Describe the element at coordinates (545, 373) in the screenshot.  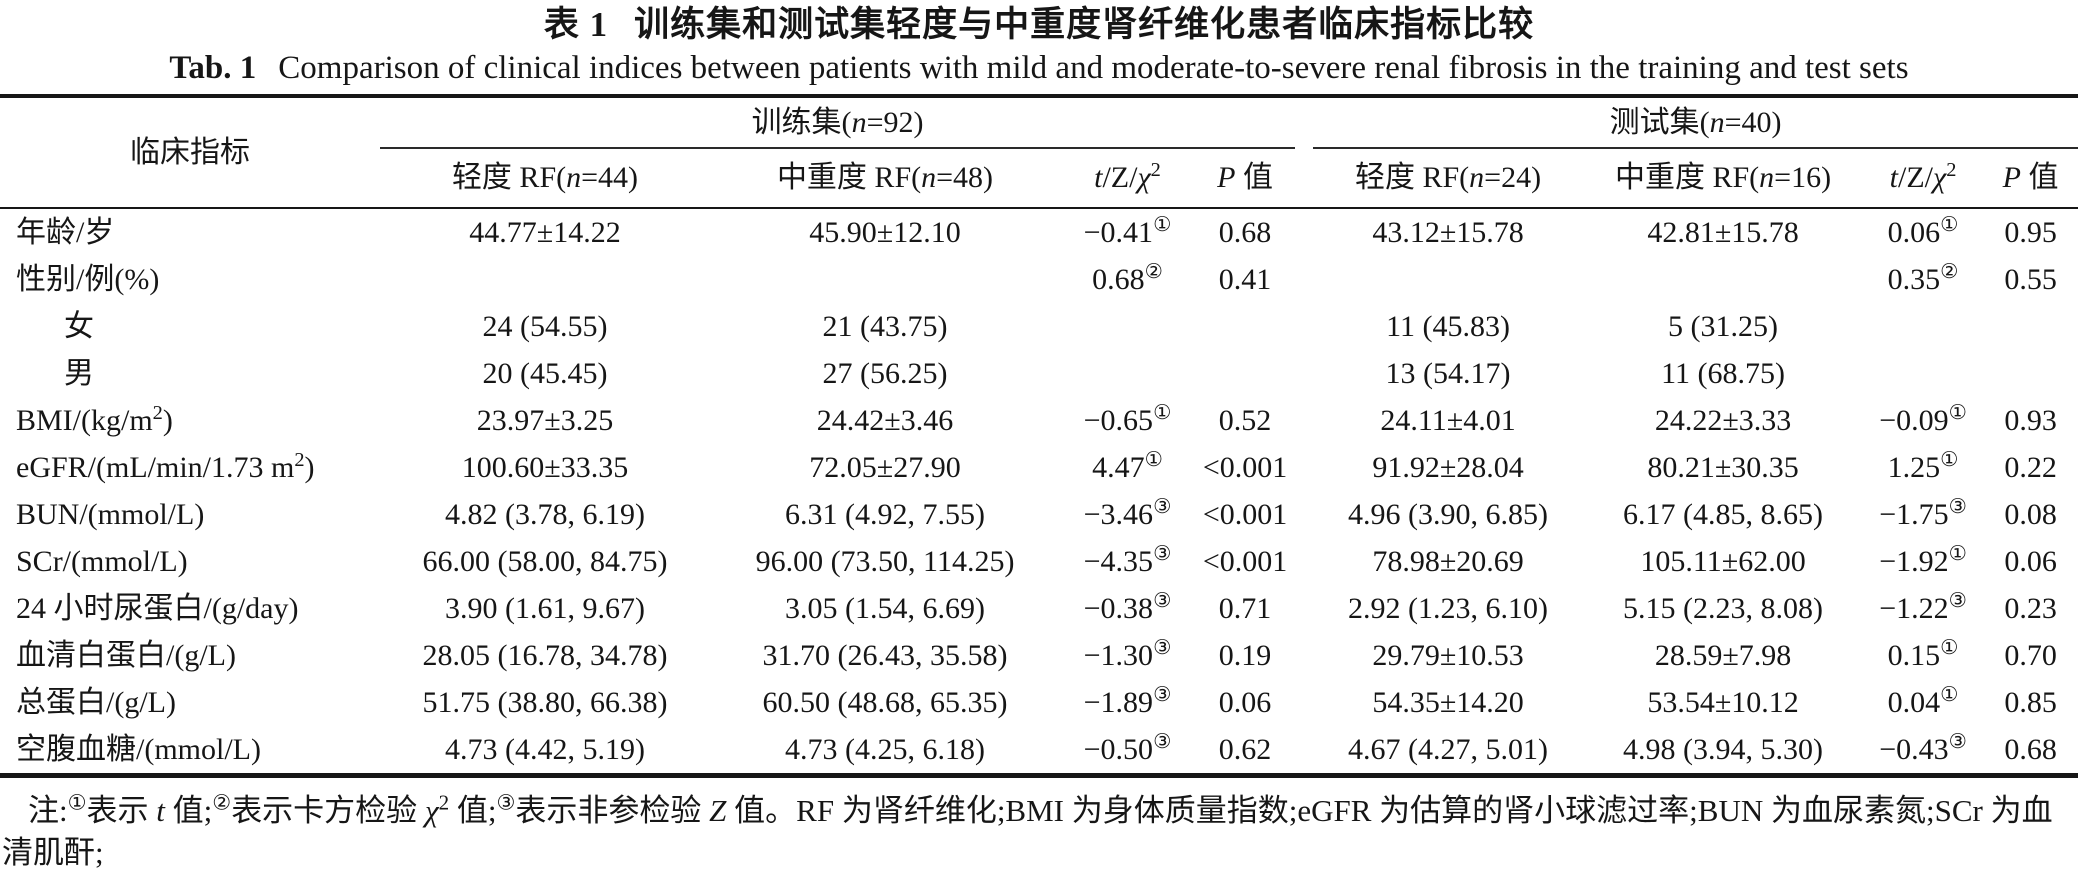
I see `cell-value: 20 (45.45)` at that location.